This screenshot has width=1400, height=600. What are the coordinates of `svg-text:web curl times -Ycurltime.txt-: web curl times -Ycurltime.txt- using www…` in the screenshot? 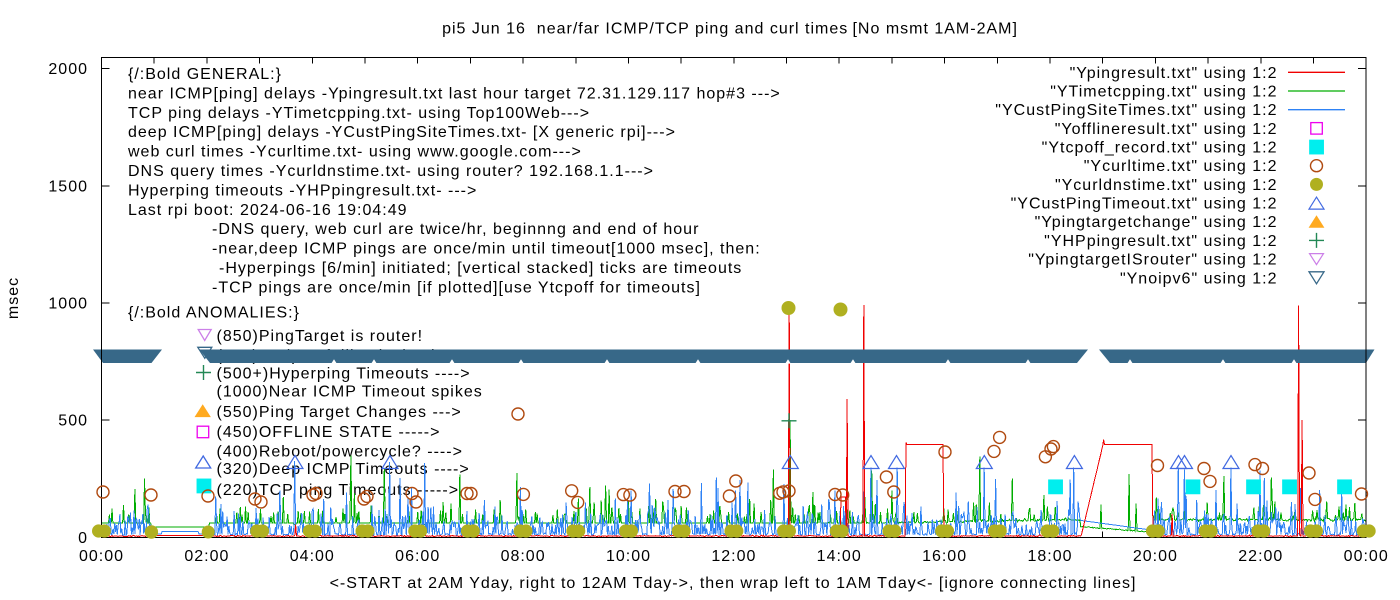 It's located at (354, 152).